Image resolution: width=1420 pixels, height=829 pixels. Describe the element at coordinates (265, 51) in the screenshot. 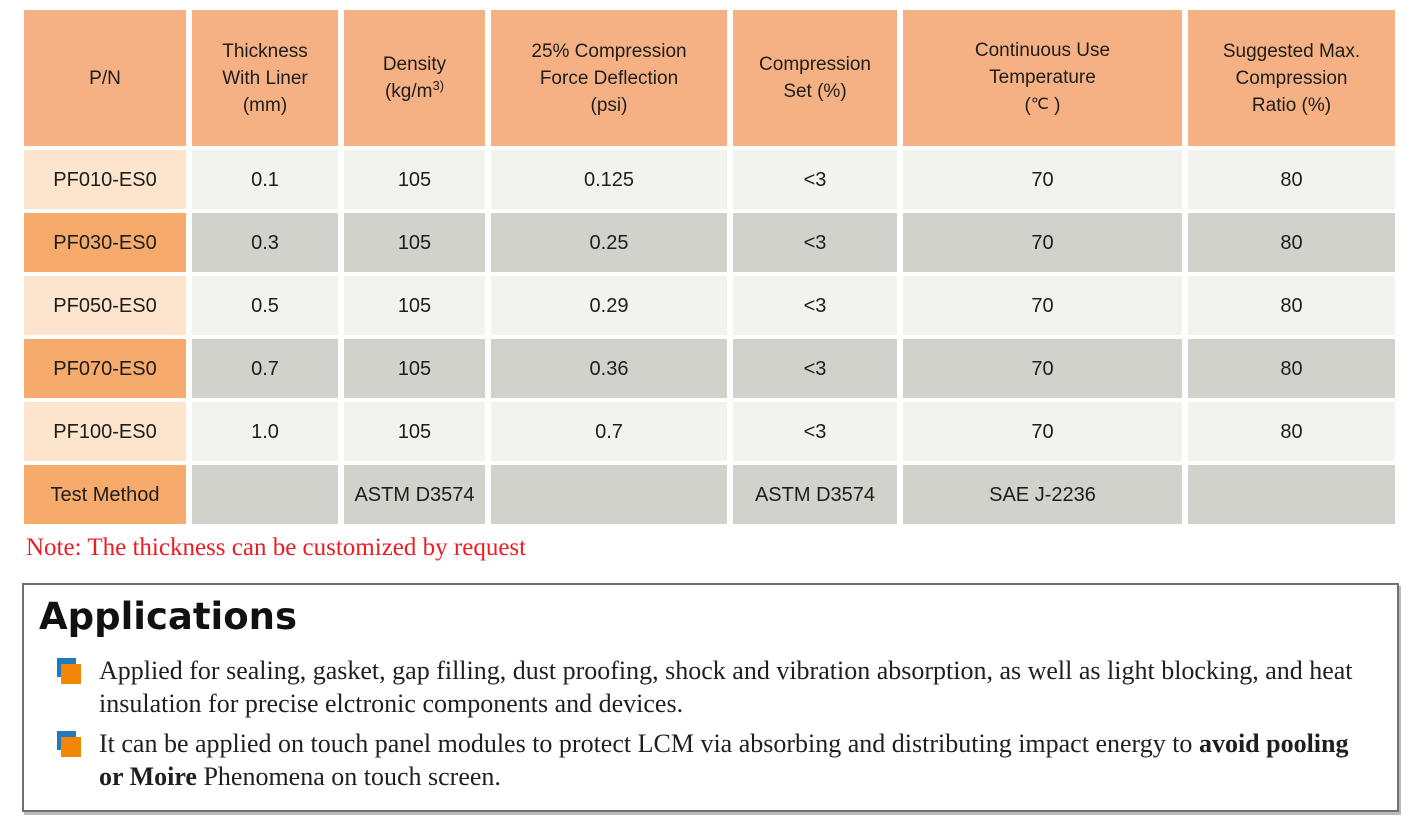

I see `header-label: Thickness` at that location.